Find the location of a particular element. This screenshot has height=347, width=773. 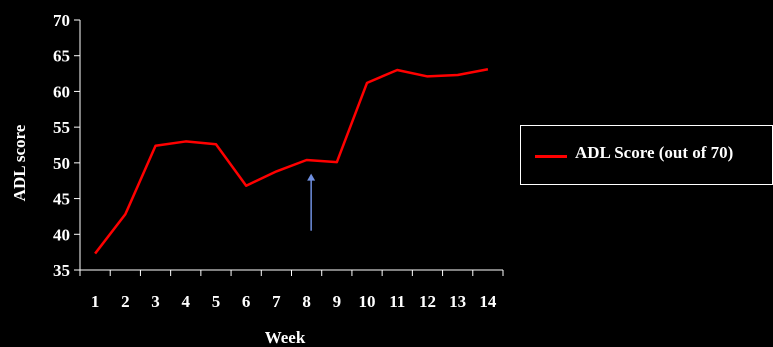

chart-legend: ADL Score (out of 70) is located at coordinates (646, 155).